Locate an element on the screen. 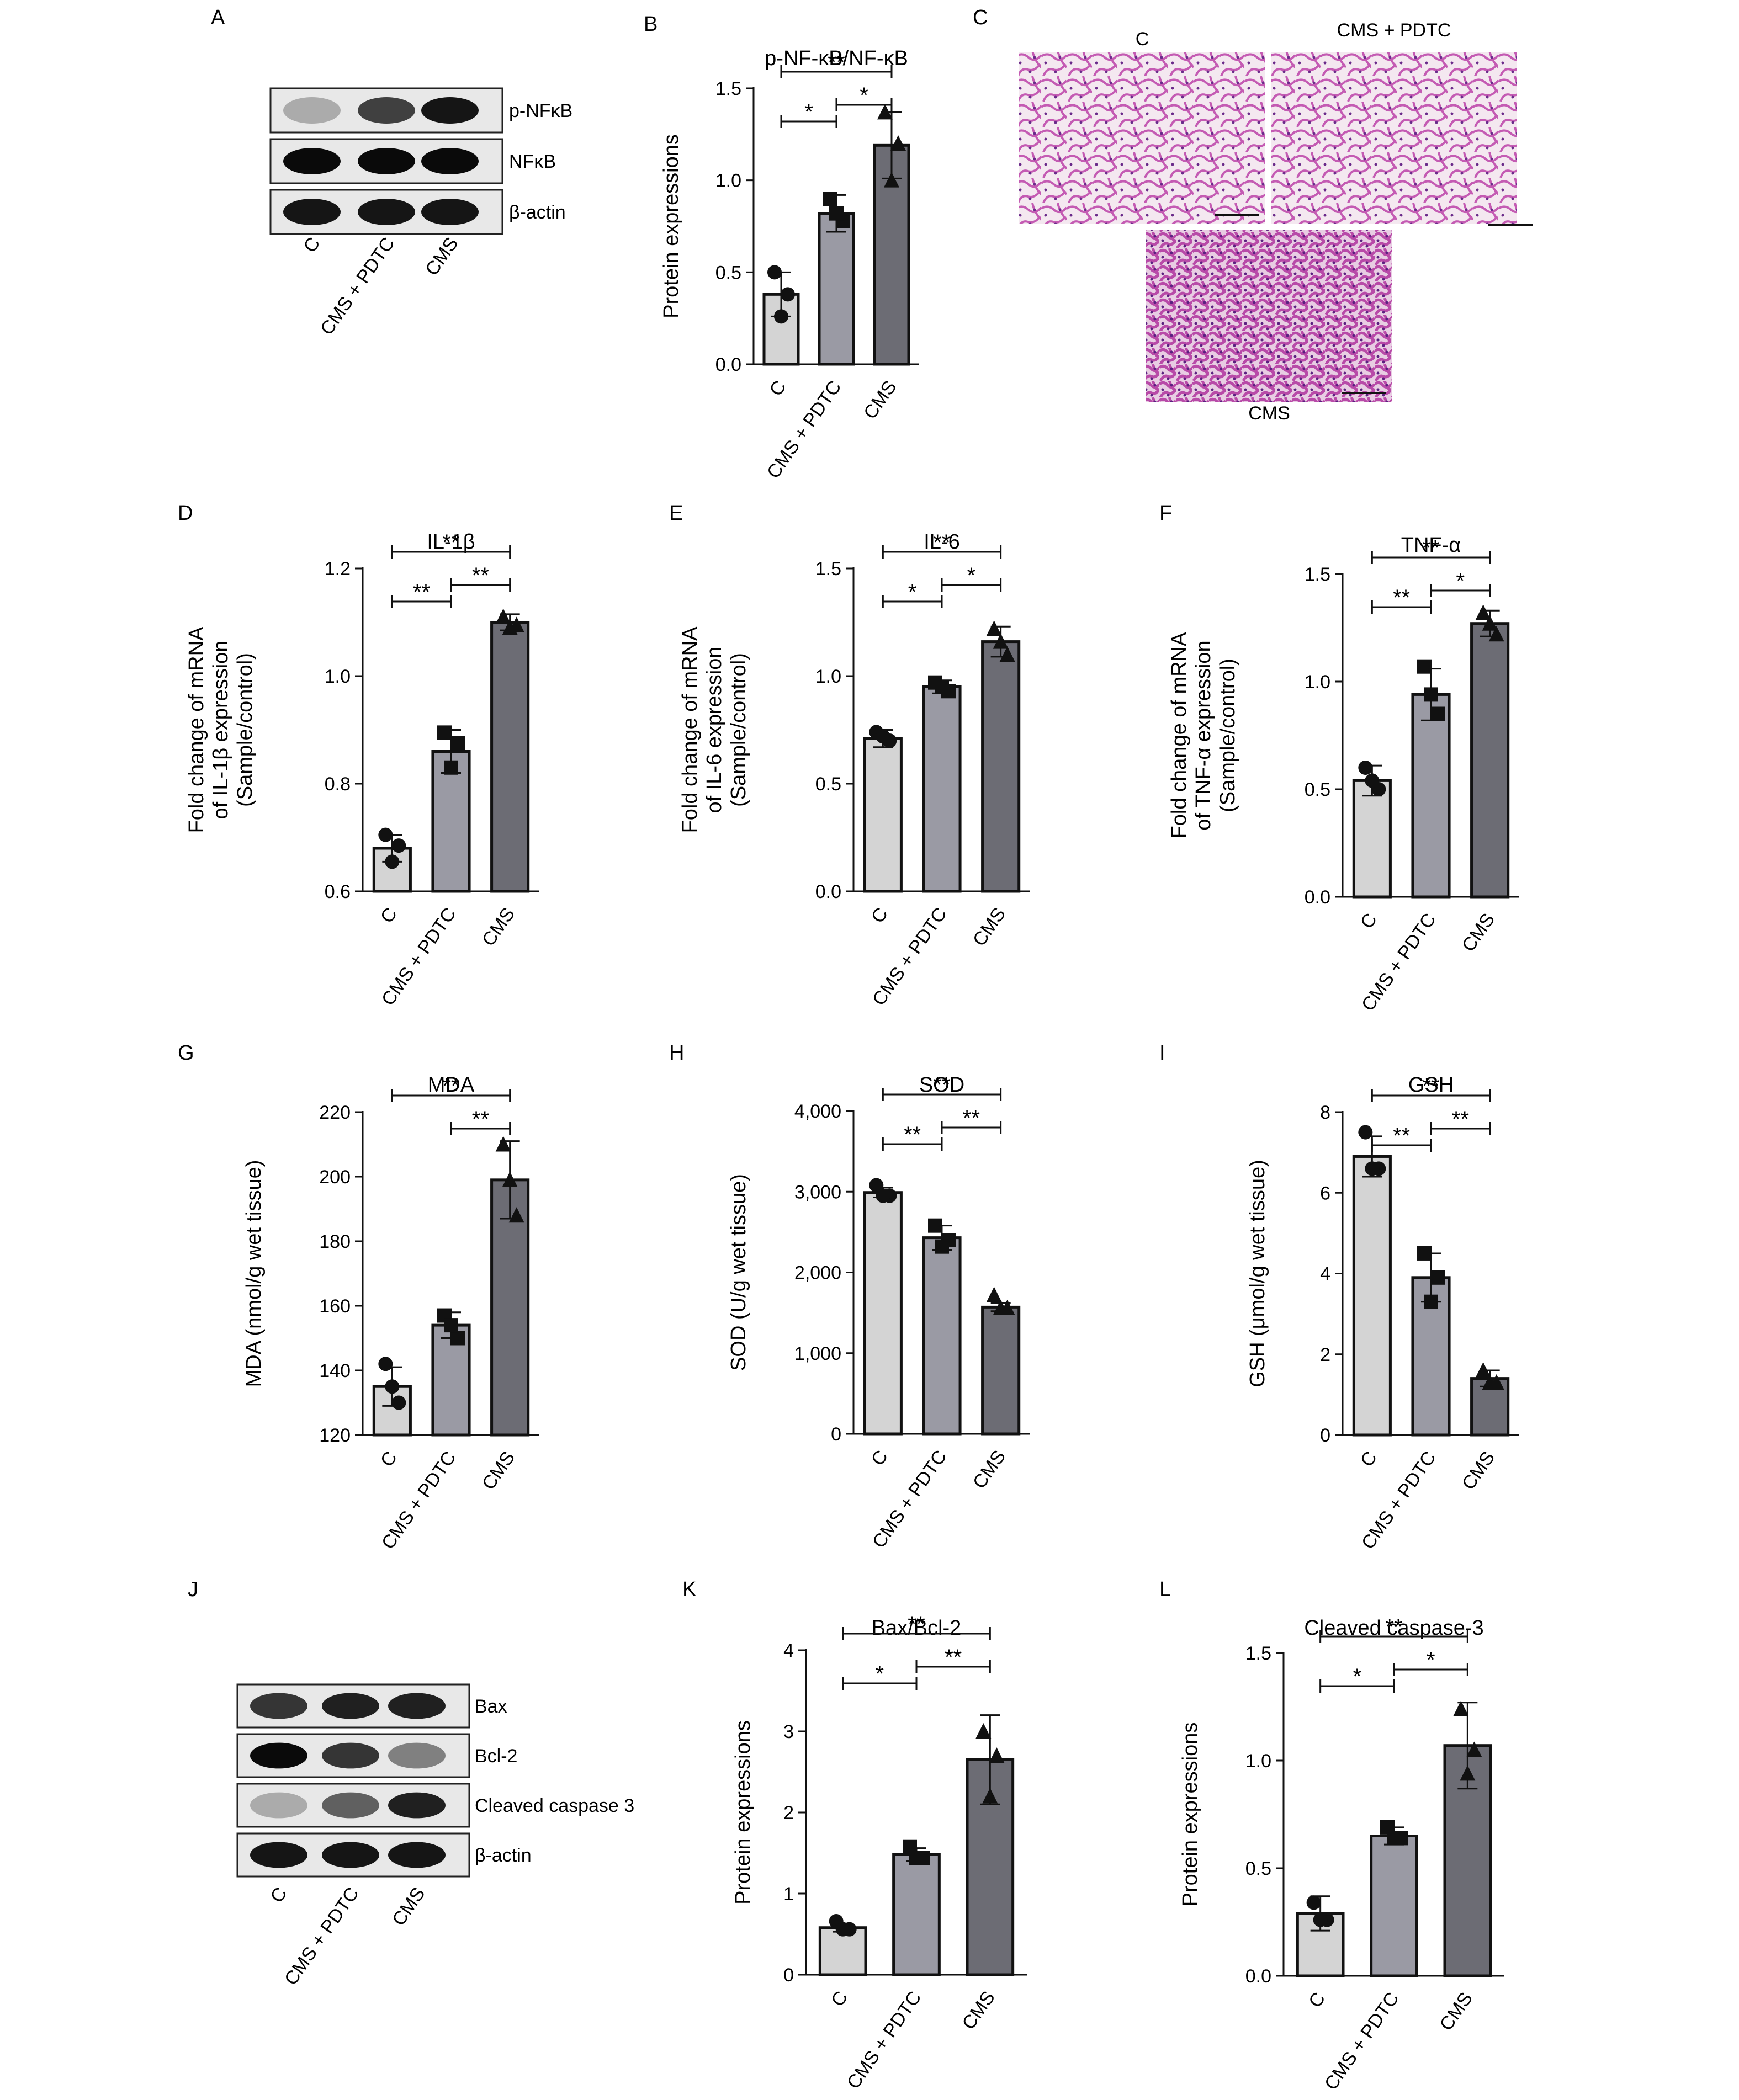 The height and width of the screenshot is (2100, 1739). y-tick-label: 1 is located at coordinates (788, 1894).